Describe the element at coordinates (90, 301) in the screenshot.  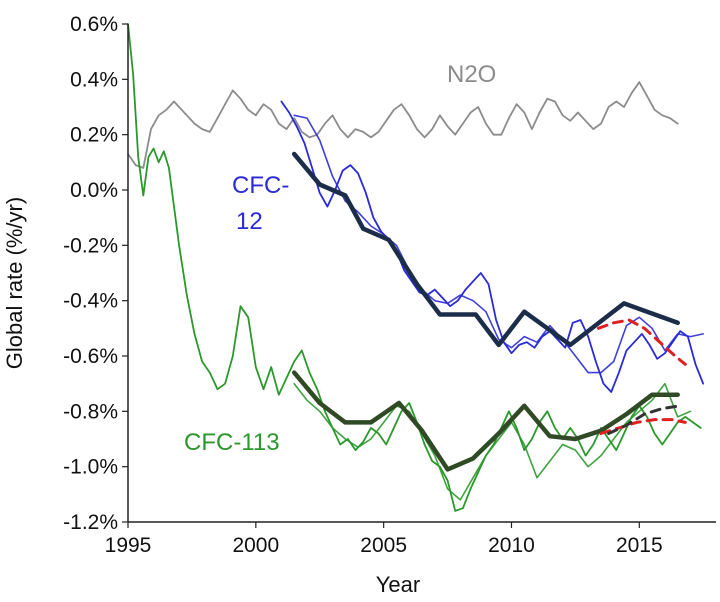
I see `y-tick-label: -0.4%` at that location.